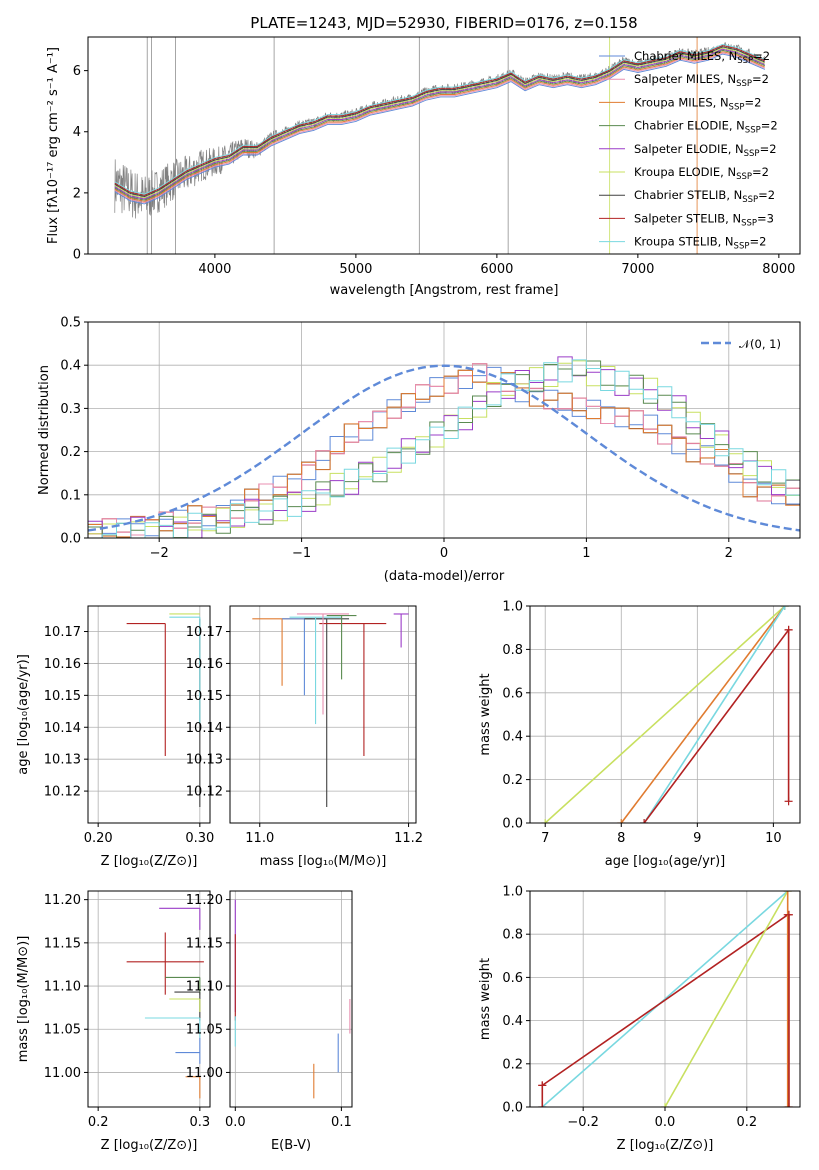  What do you see at coordinates (98, 838) in the screenshot?
I see `x-tick-label: 0.20` at bounding box center [98, 838].